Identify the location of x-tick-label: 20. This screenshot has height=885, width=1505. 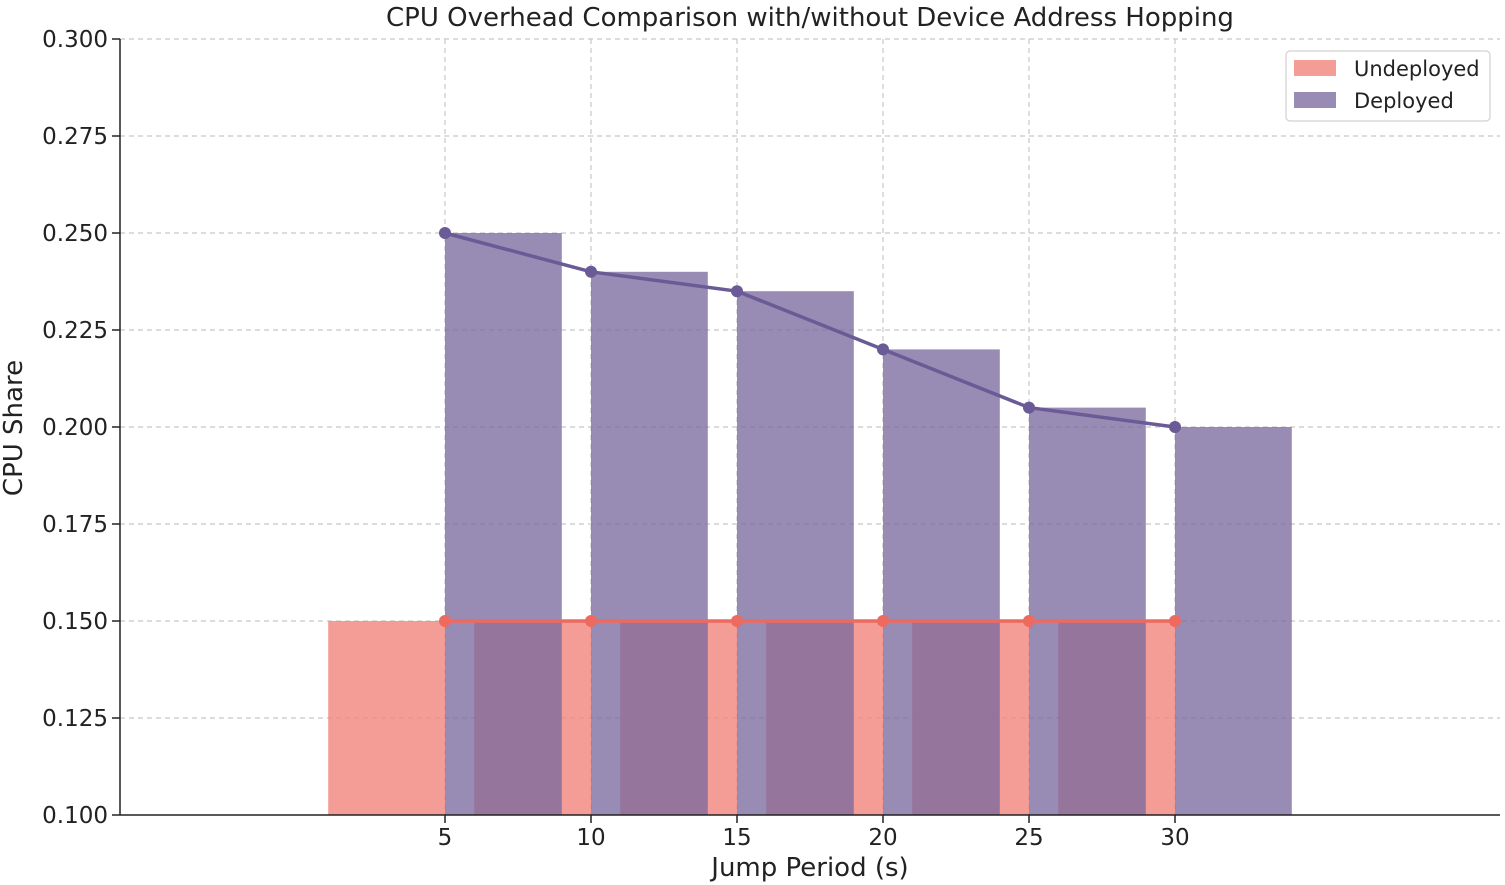
(882, 838).